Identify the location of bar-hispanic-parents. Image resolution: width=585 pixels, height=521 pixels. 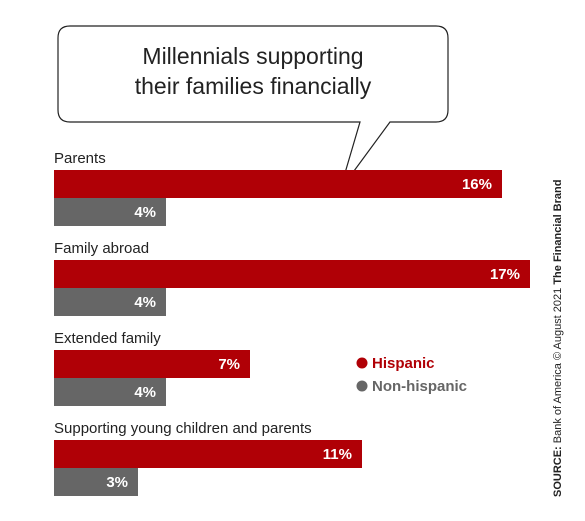
(278, 184).